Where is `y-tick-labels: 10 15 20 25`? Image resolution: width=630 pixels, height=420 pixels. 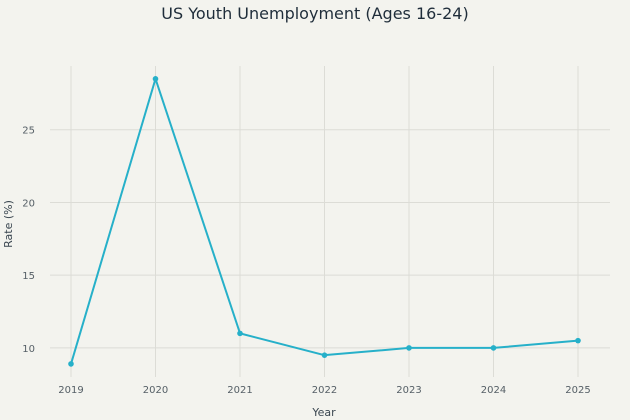 y-tick-labels: 10 15 20 25 is located at coordinates (28, 240).